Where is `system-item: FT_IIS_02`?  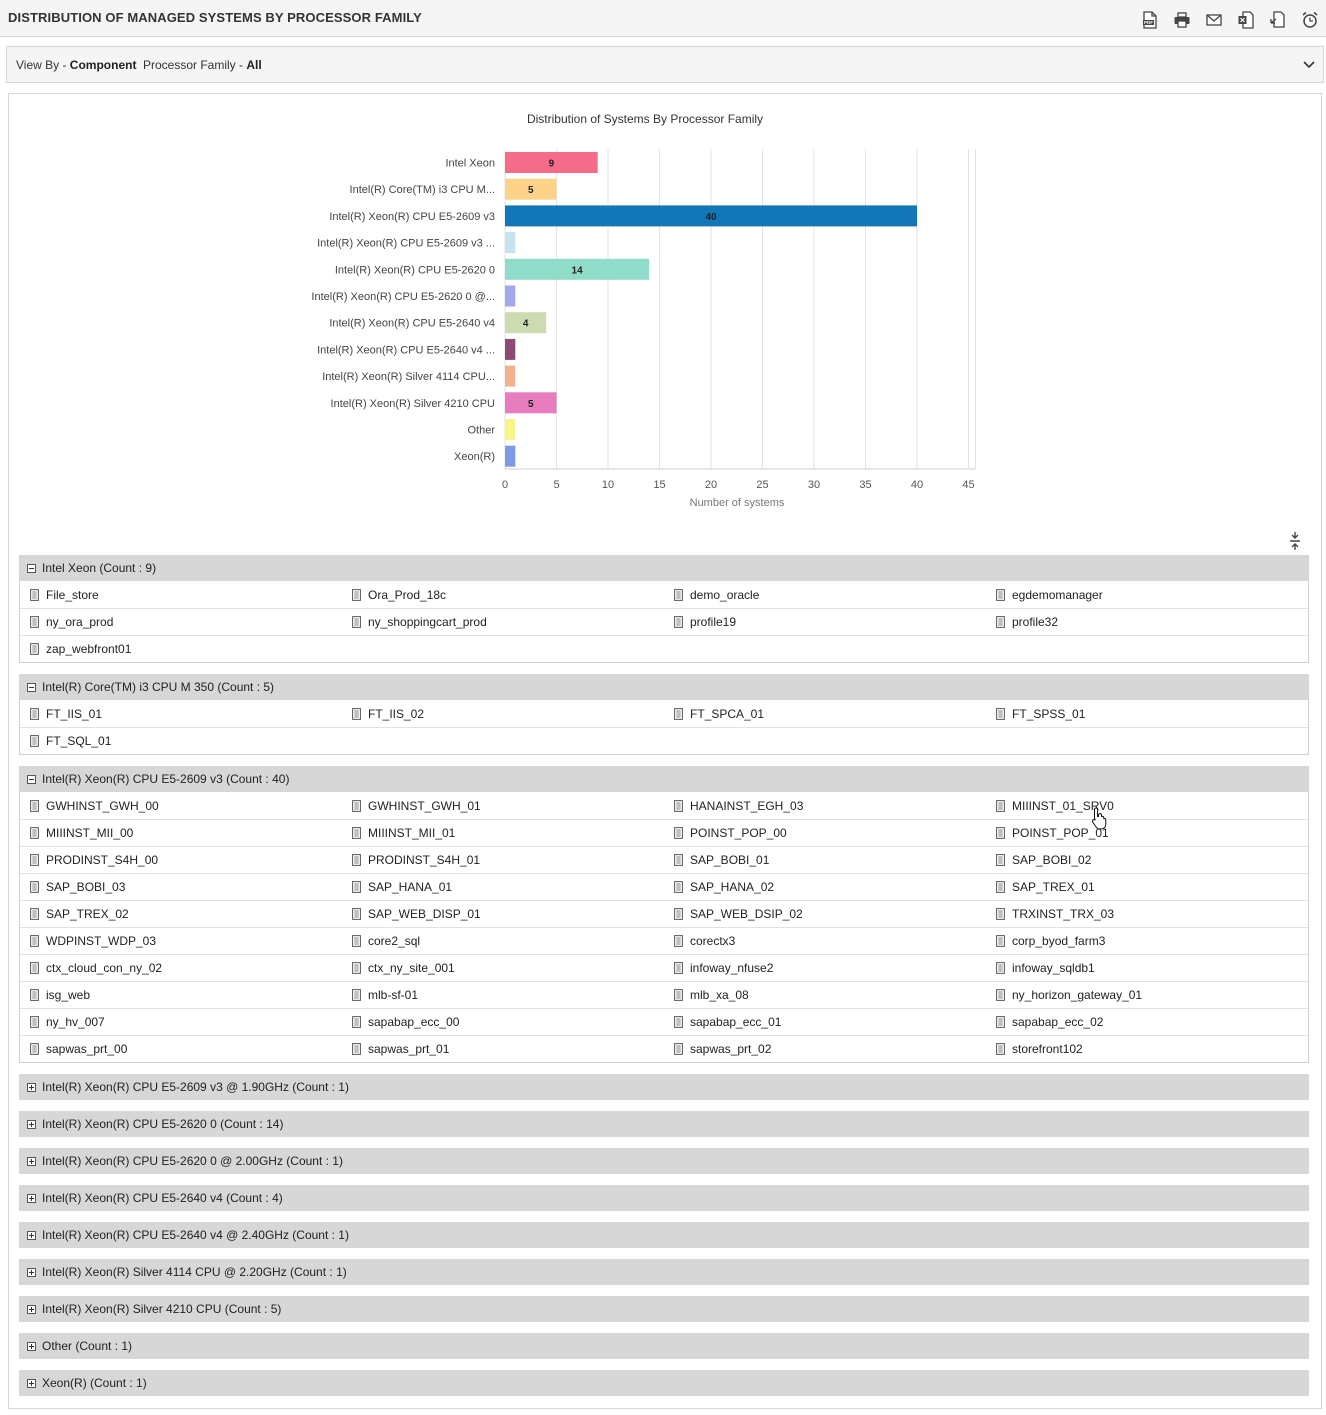 system-item: FT_IIS_02 is located at coordinates (503, 713).